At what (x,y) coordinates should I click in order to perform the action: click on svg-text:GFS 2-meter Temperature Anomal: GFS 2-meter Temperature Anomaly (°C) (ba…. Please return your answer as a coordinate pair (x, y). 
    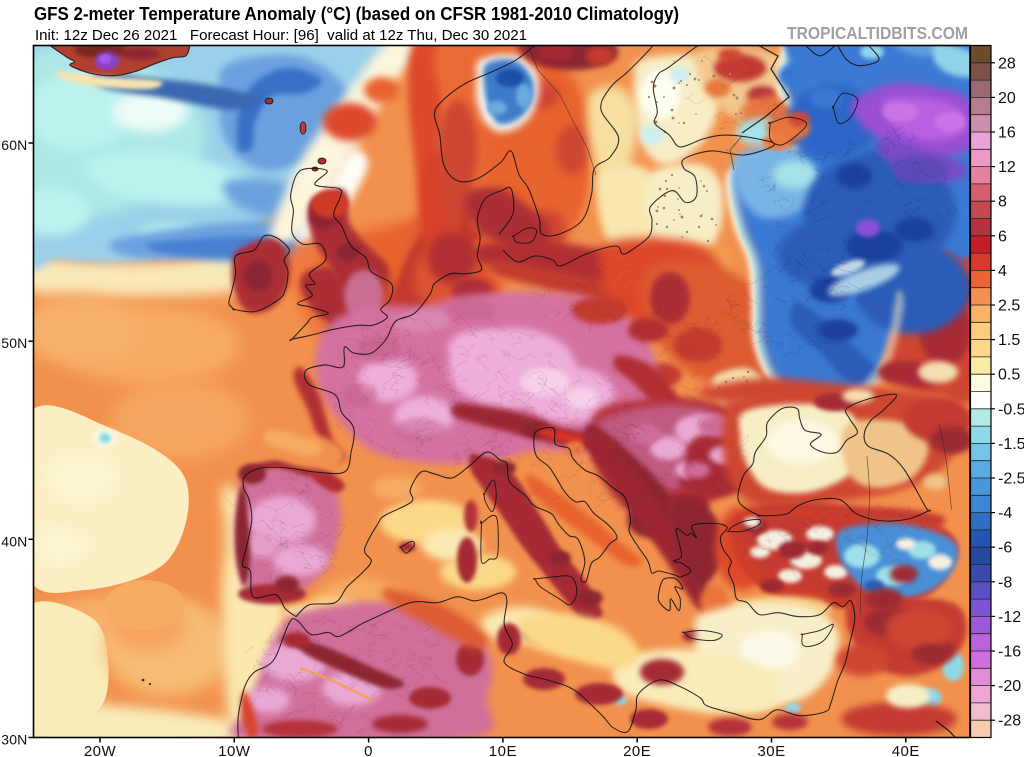
    Looking at the image, I should click on (356, 14).